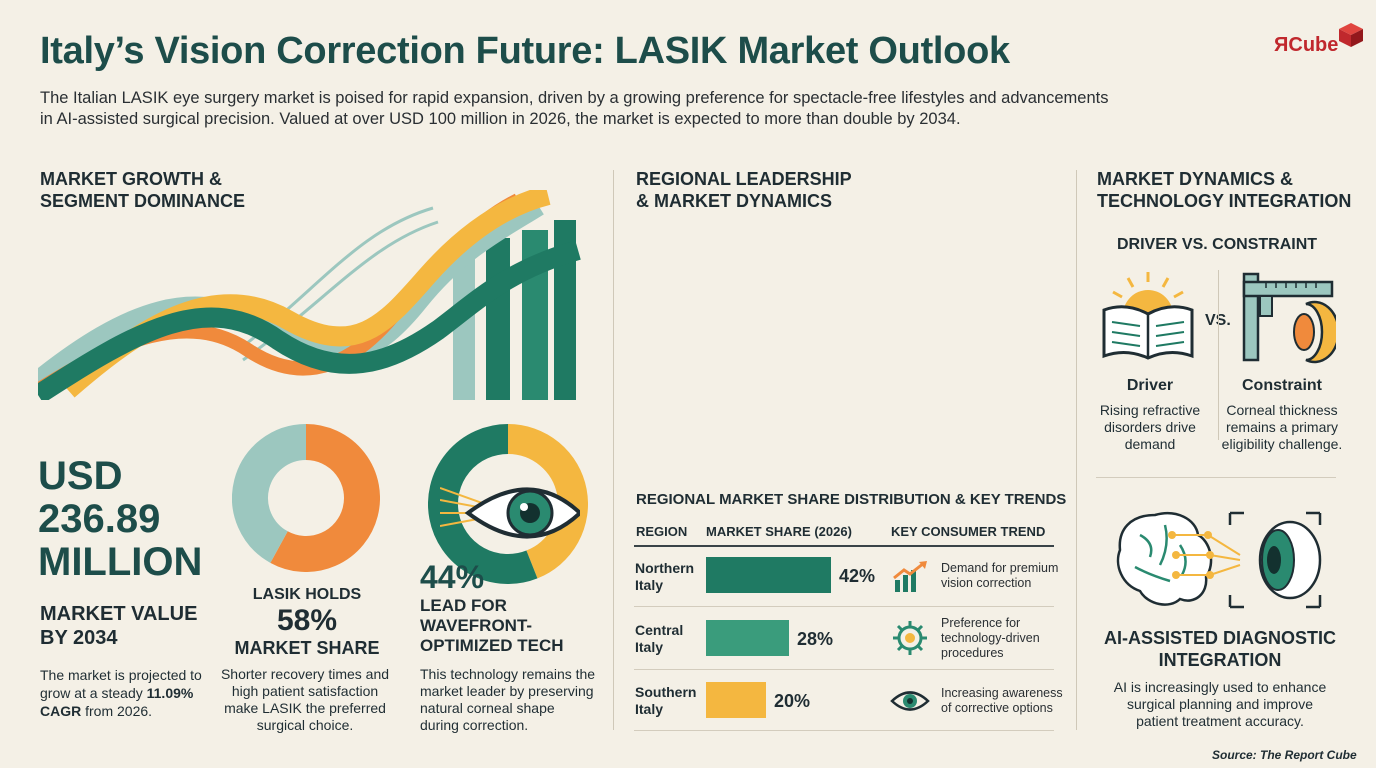  What do you see at coordinates (309, 295) in the screenshot?
I see `growth-wave-illustration` at bounding box center [309, 295].